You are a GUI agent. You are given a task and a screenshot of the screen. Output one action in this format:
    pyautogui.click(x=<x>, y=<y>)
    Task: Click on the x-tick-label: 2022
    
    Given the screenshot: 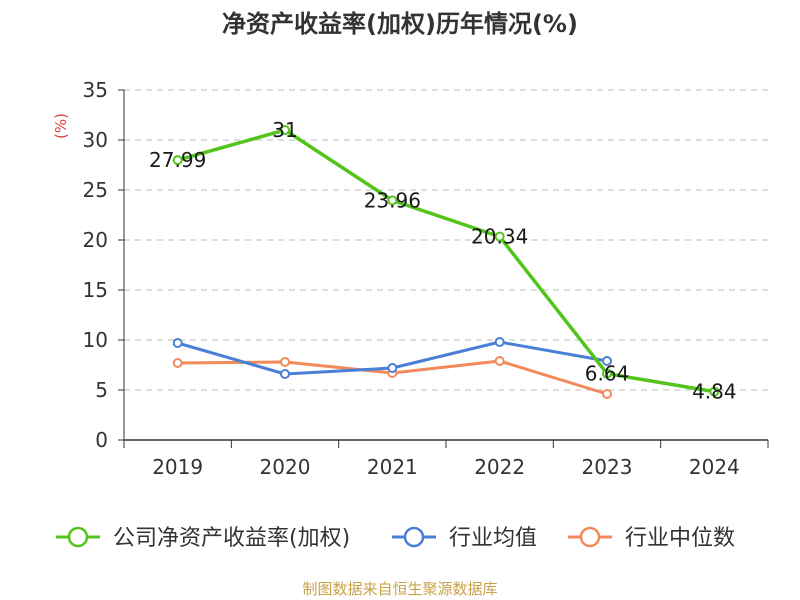 What is the action you would take?
    pyautogui.click(x=499, y=467)
    